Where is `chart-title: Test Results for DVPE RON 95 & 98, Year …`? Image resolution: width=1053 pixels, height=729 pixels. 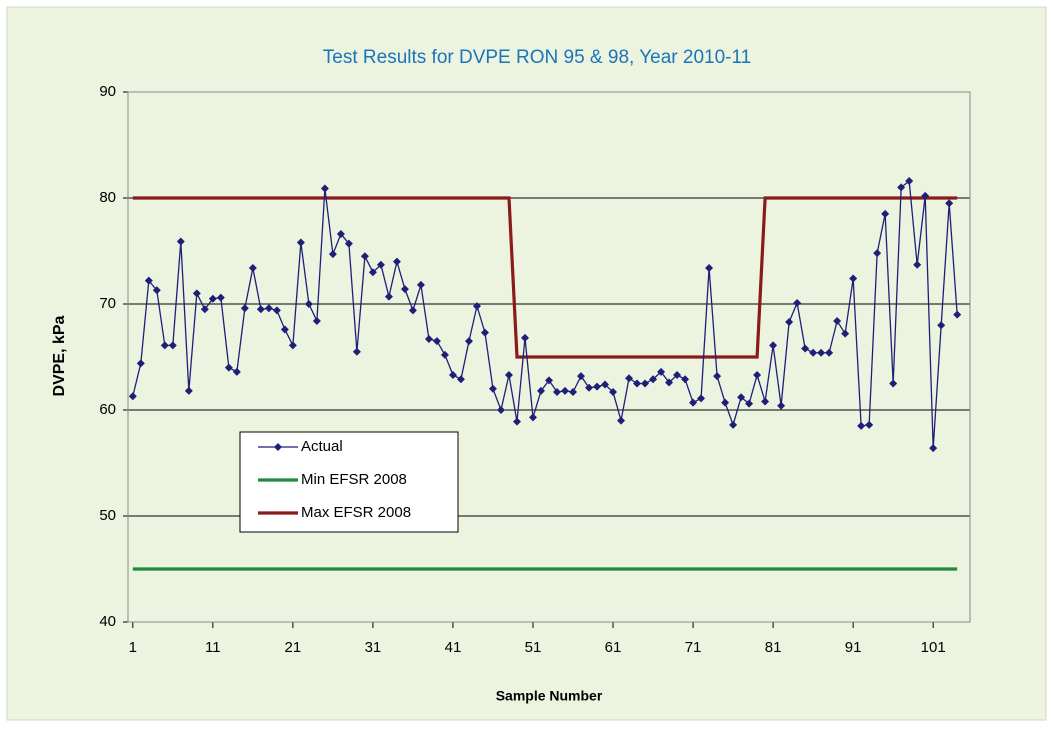 chart-title: Test Results for DVPE RON 95 & 98, Year … is located at coordinates (537, 57).